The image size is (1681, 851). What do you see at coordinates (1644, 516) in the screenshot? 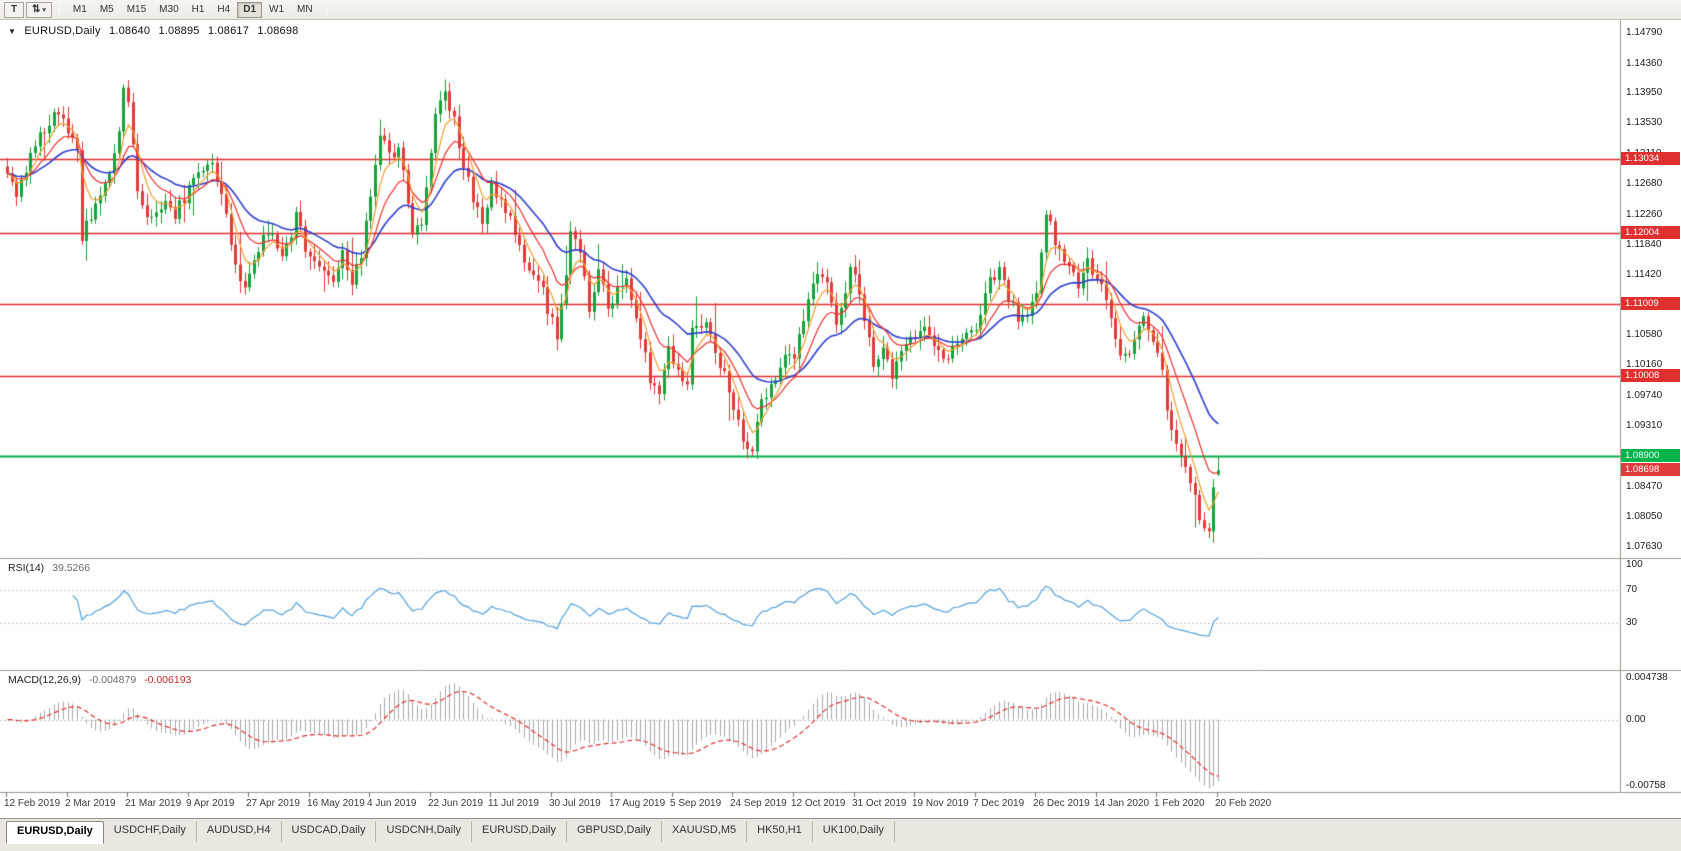
I see `price-axis-label: 1.08050` at bounding box center [1644, 516].